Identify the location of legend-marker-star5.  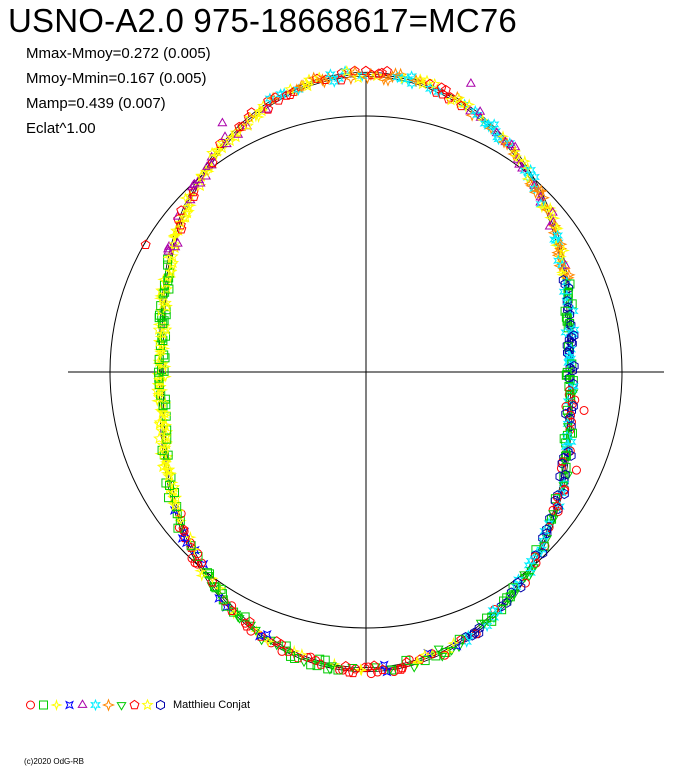
(147, 704).